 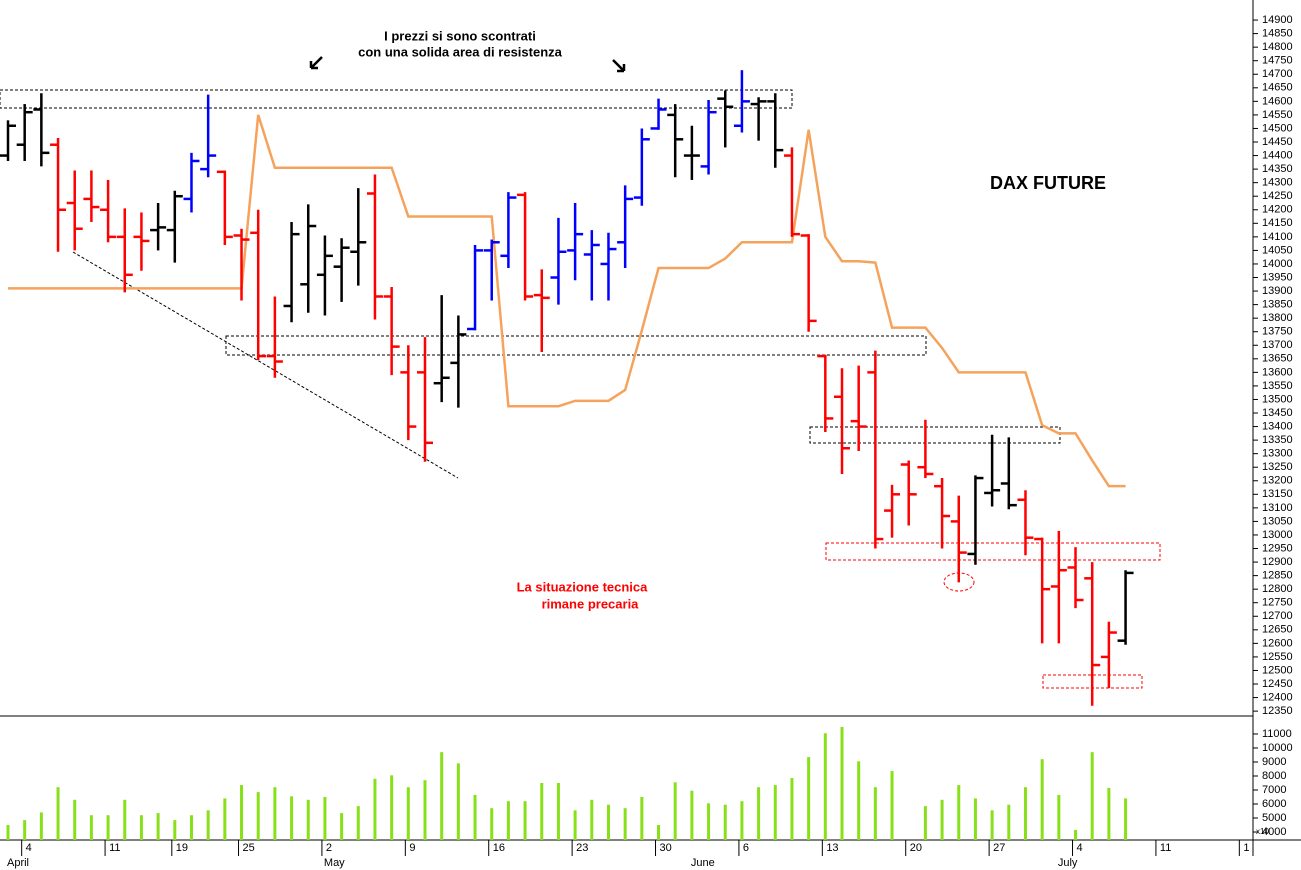 I want to click on y-tick-label: 14400, so click(x=1277, y=155).